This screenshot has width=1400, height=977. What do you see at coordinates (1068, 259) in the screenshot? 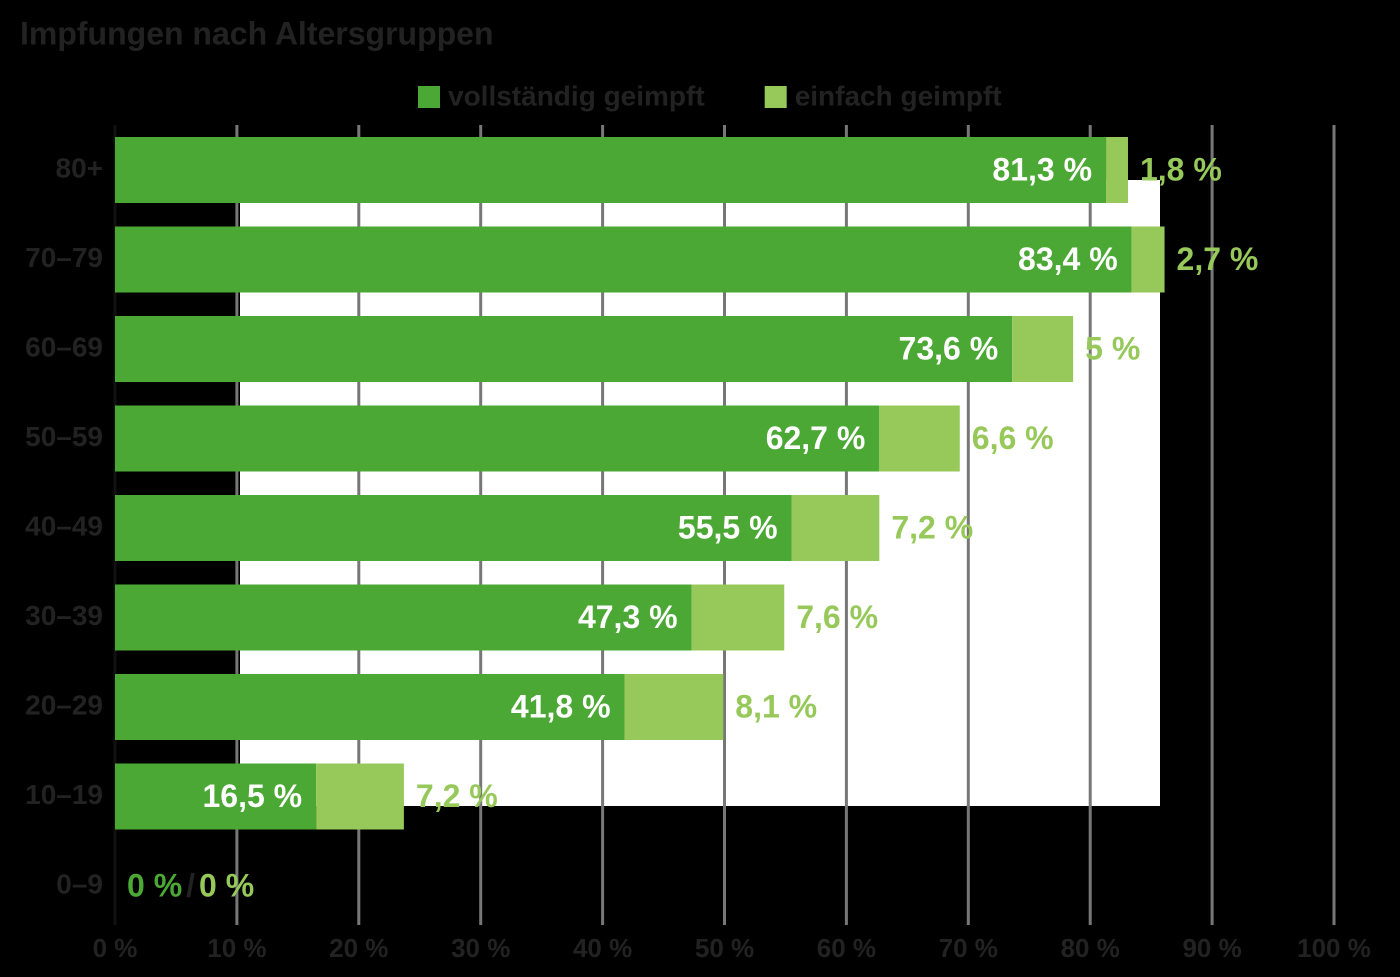
I see `value-label: 83,4 %` at bounding box center [1068, 259].